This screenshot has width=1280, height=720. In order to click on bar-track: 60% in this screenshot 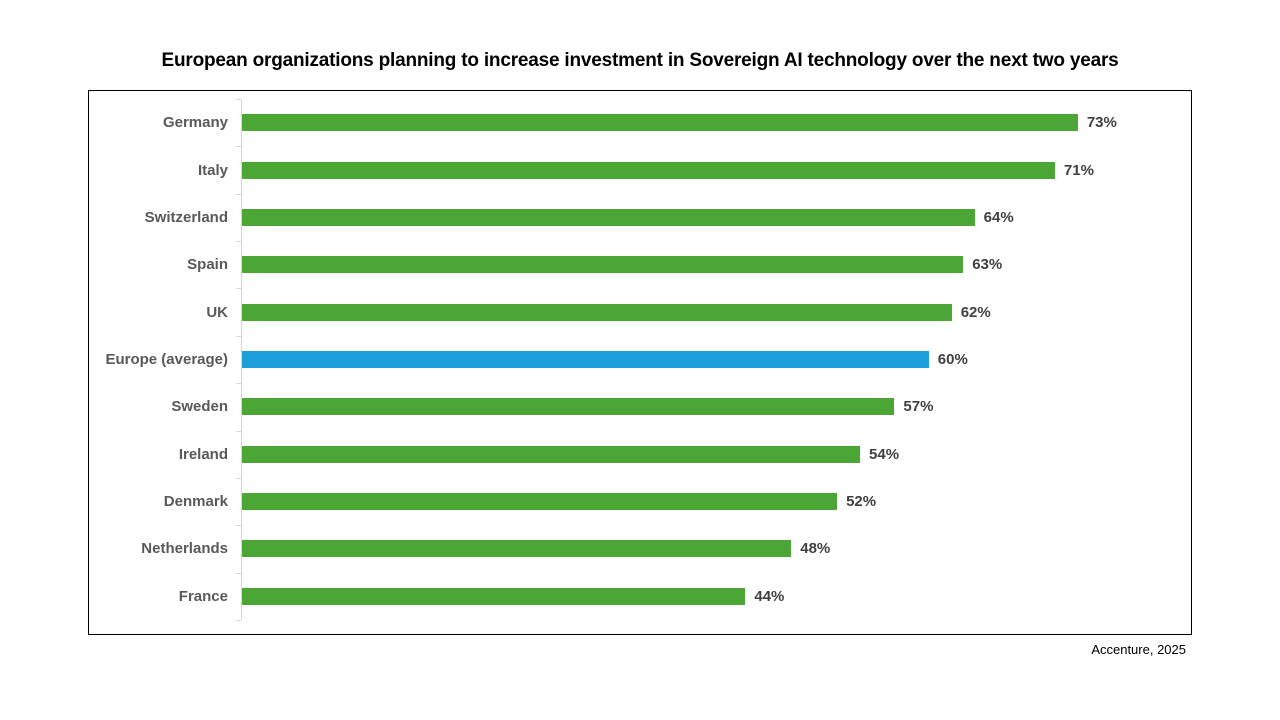, I will do `click(711, 359)`.